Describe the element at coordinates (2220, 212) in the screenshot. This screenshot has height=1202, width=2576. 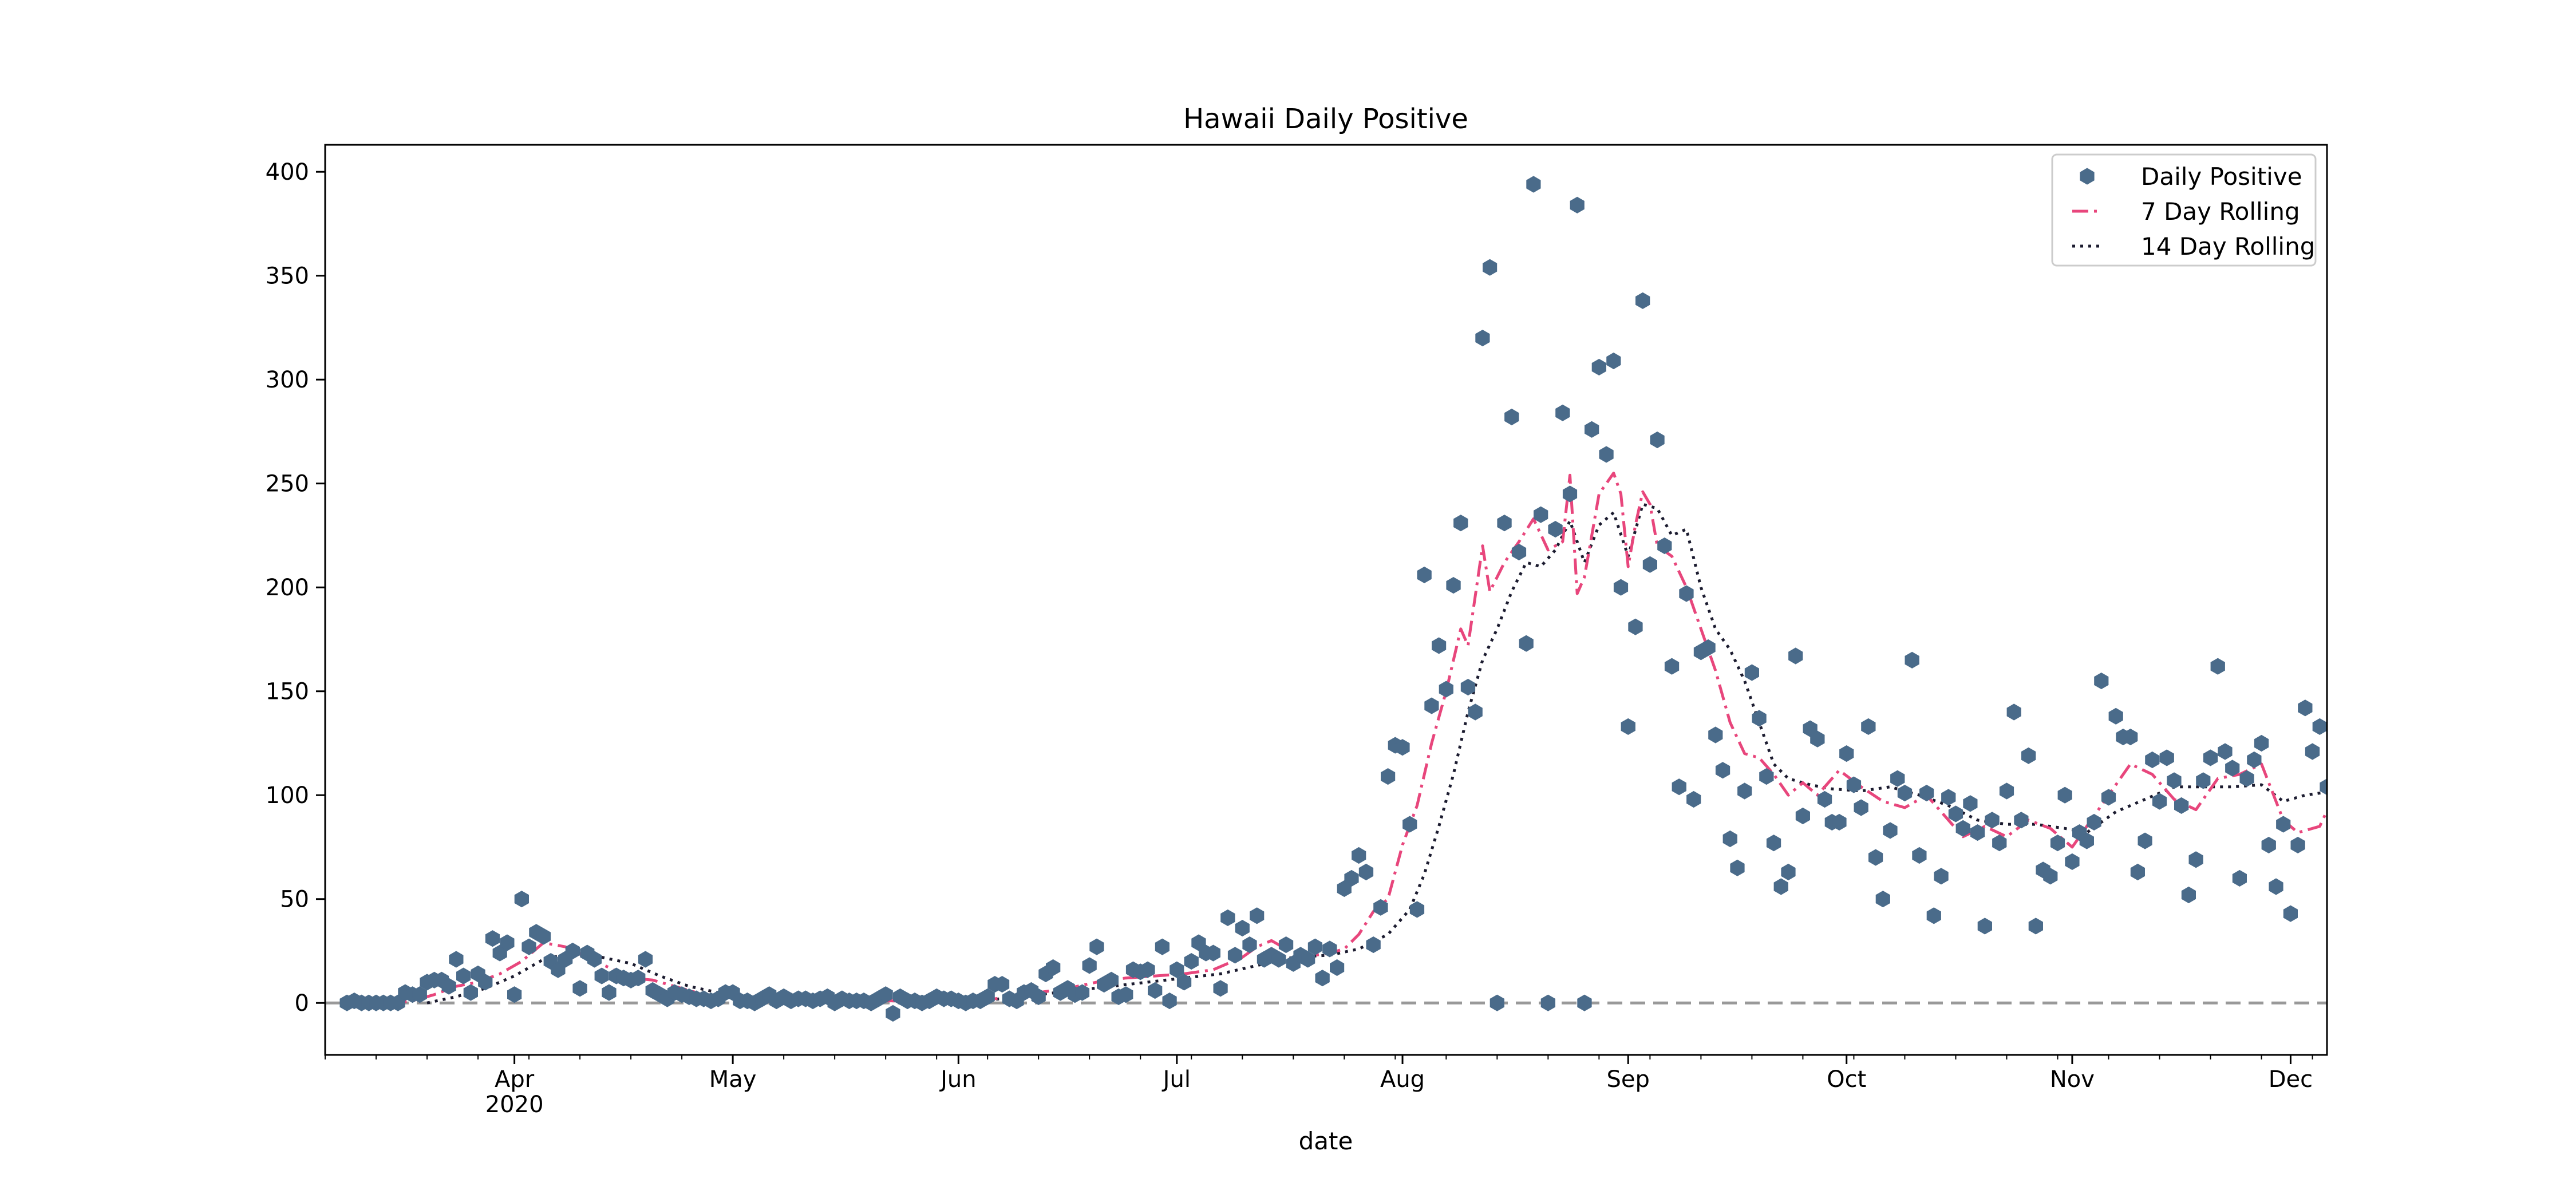
I see `legend-label: 7 Day Rolling` at that location.